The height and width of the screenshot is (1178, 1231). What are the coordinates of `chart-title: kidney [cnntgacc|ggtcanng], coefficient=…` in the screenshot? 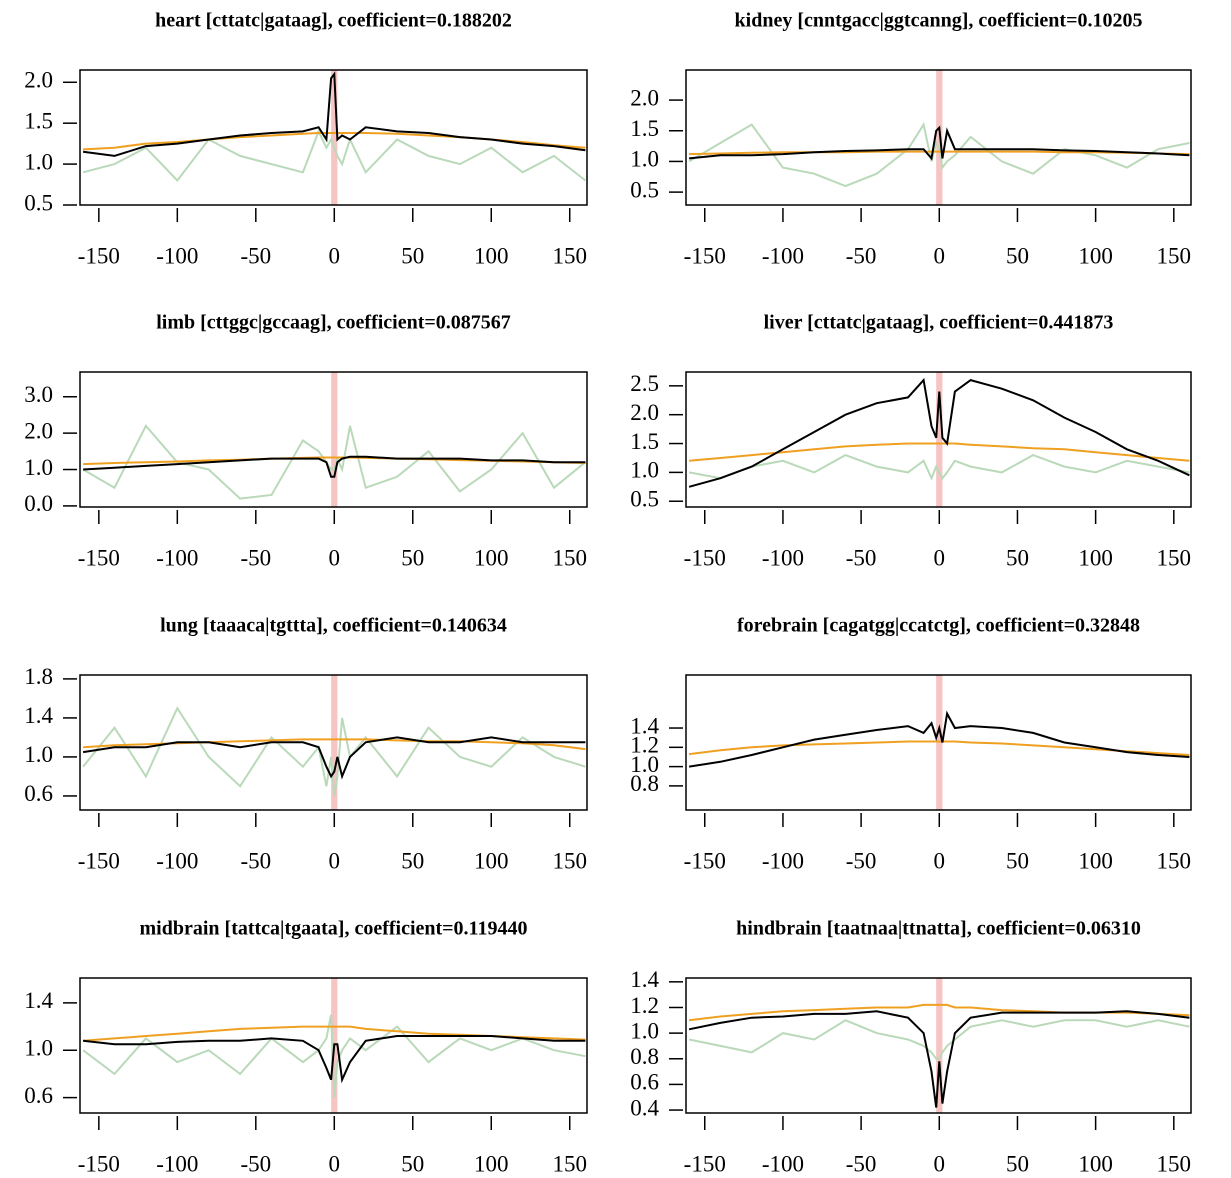 It's located at (939, 21).